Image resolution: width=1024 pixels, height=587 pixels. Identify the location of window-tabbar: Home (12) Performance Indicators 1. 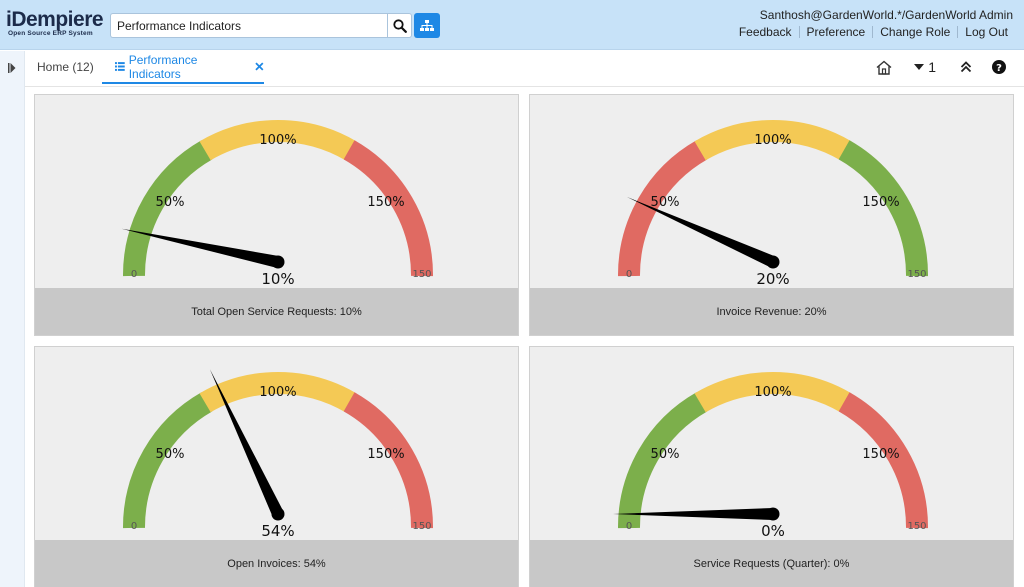
(524, 69).